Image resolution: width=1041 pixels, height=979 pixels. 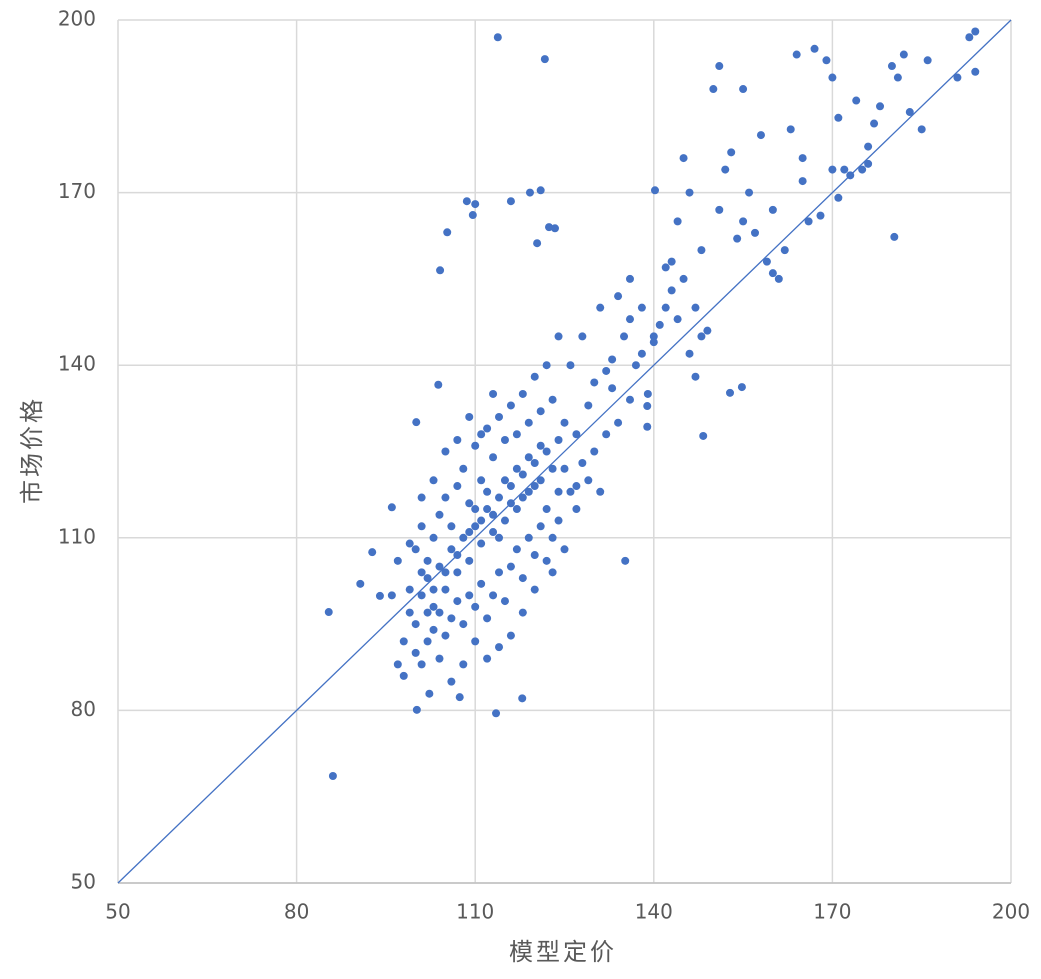 I want to click on x-tick-label: 50, so click(x=117, y=912).